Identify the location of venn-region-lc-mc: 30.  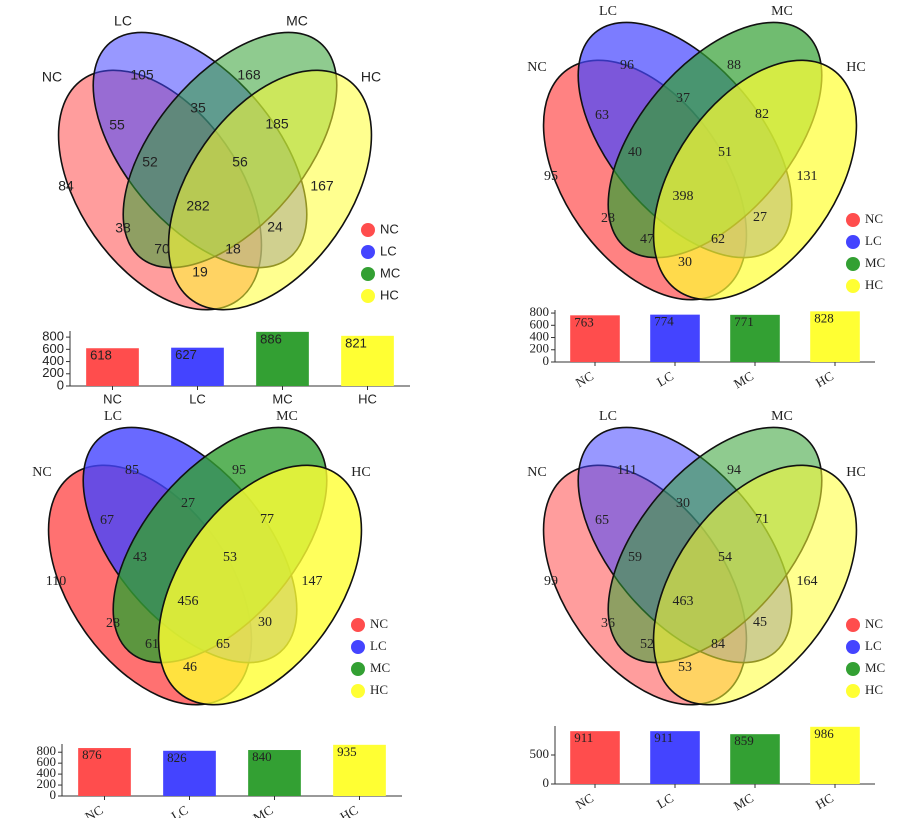
(683, 503).